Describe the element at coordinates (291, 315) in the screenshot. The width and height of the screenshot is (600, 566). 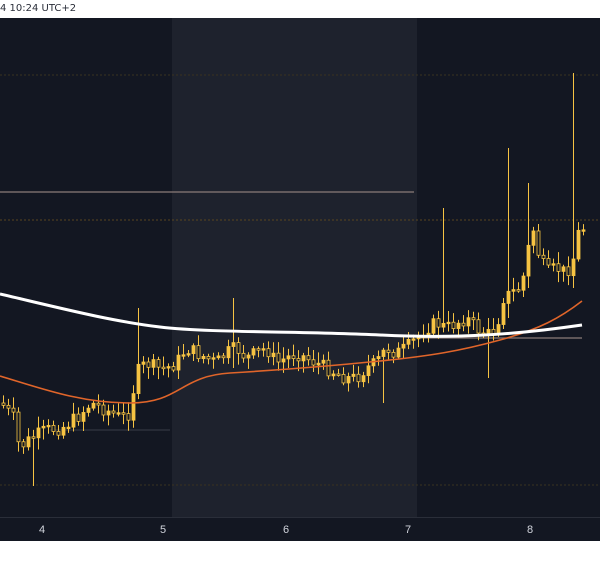
I see `long-moving-average-line` at that location.